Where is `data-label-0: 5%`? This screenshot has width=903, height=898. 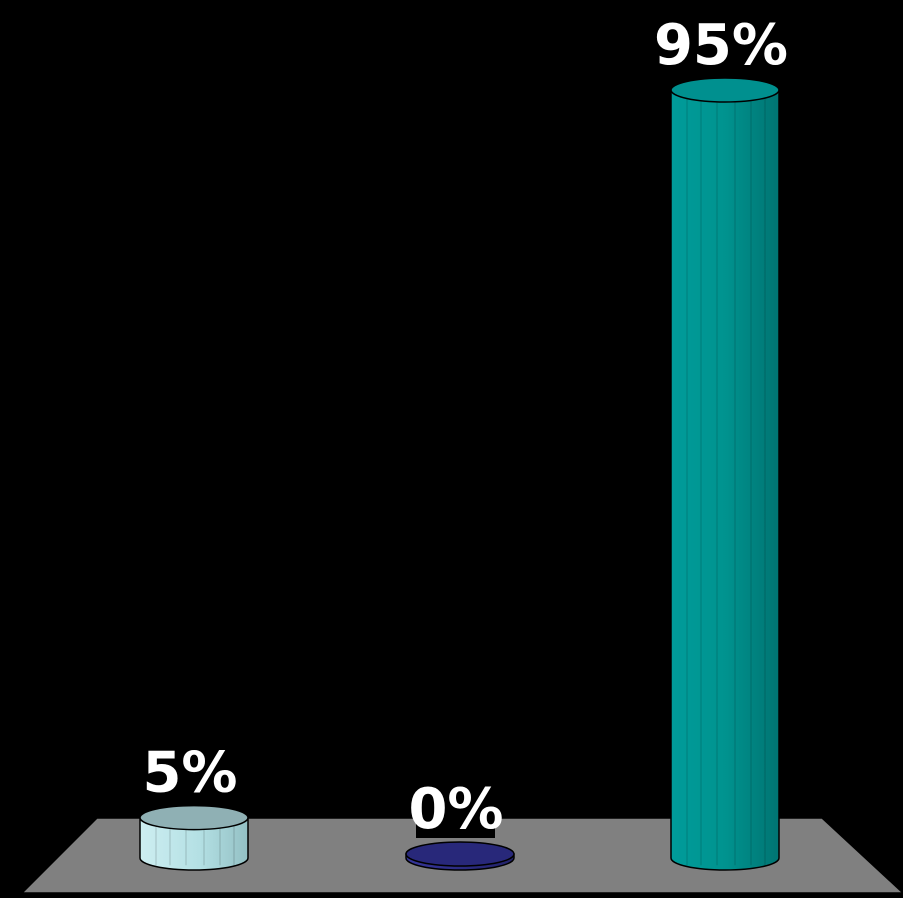 data-label-0: 5% is located at coordinates (189, 773).